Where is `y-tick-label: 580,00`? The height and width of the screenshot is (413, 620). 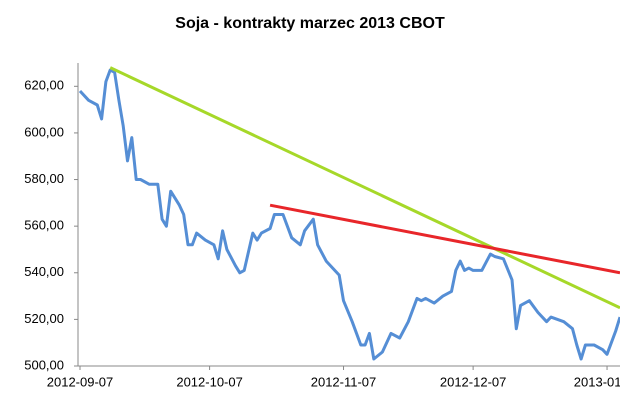
y-tick-label: 580,00 is located at coordinates (44, 178).